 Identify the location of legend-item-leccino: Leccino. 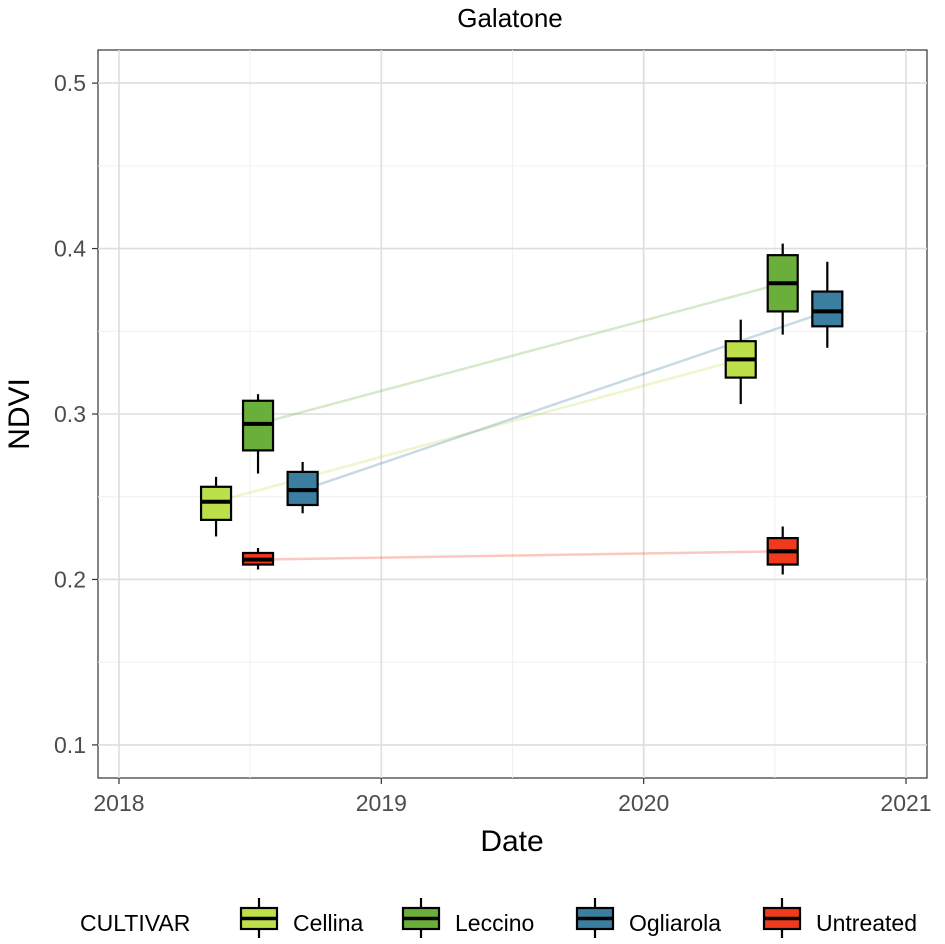
(467, 918).